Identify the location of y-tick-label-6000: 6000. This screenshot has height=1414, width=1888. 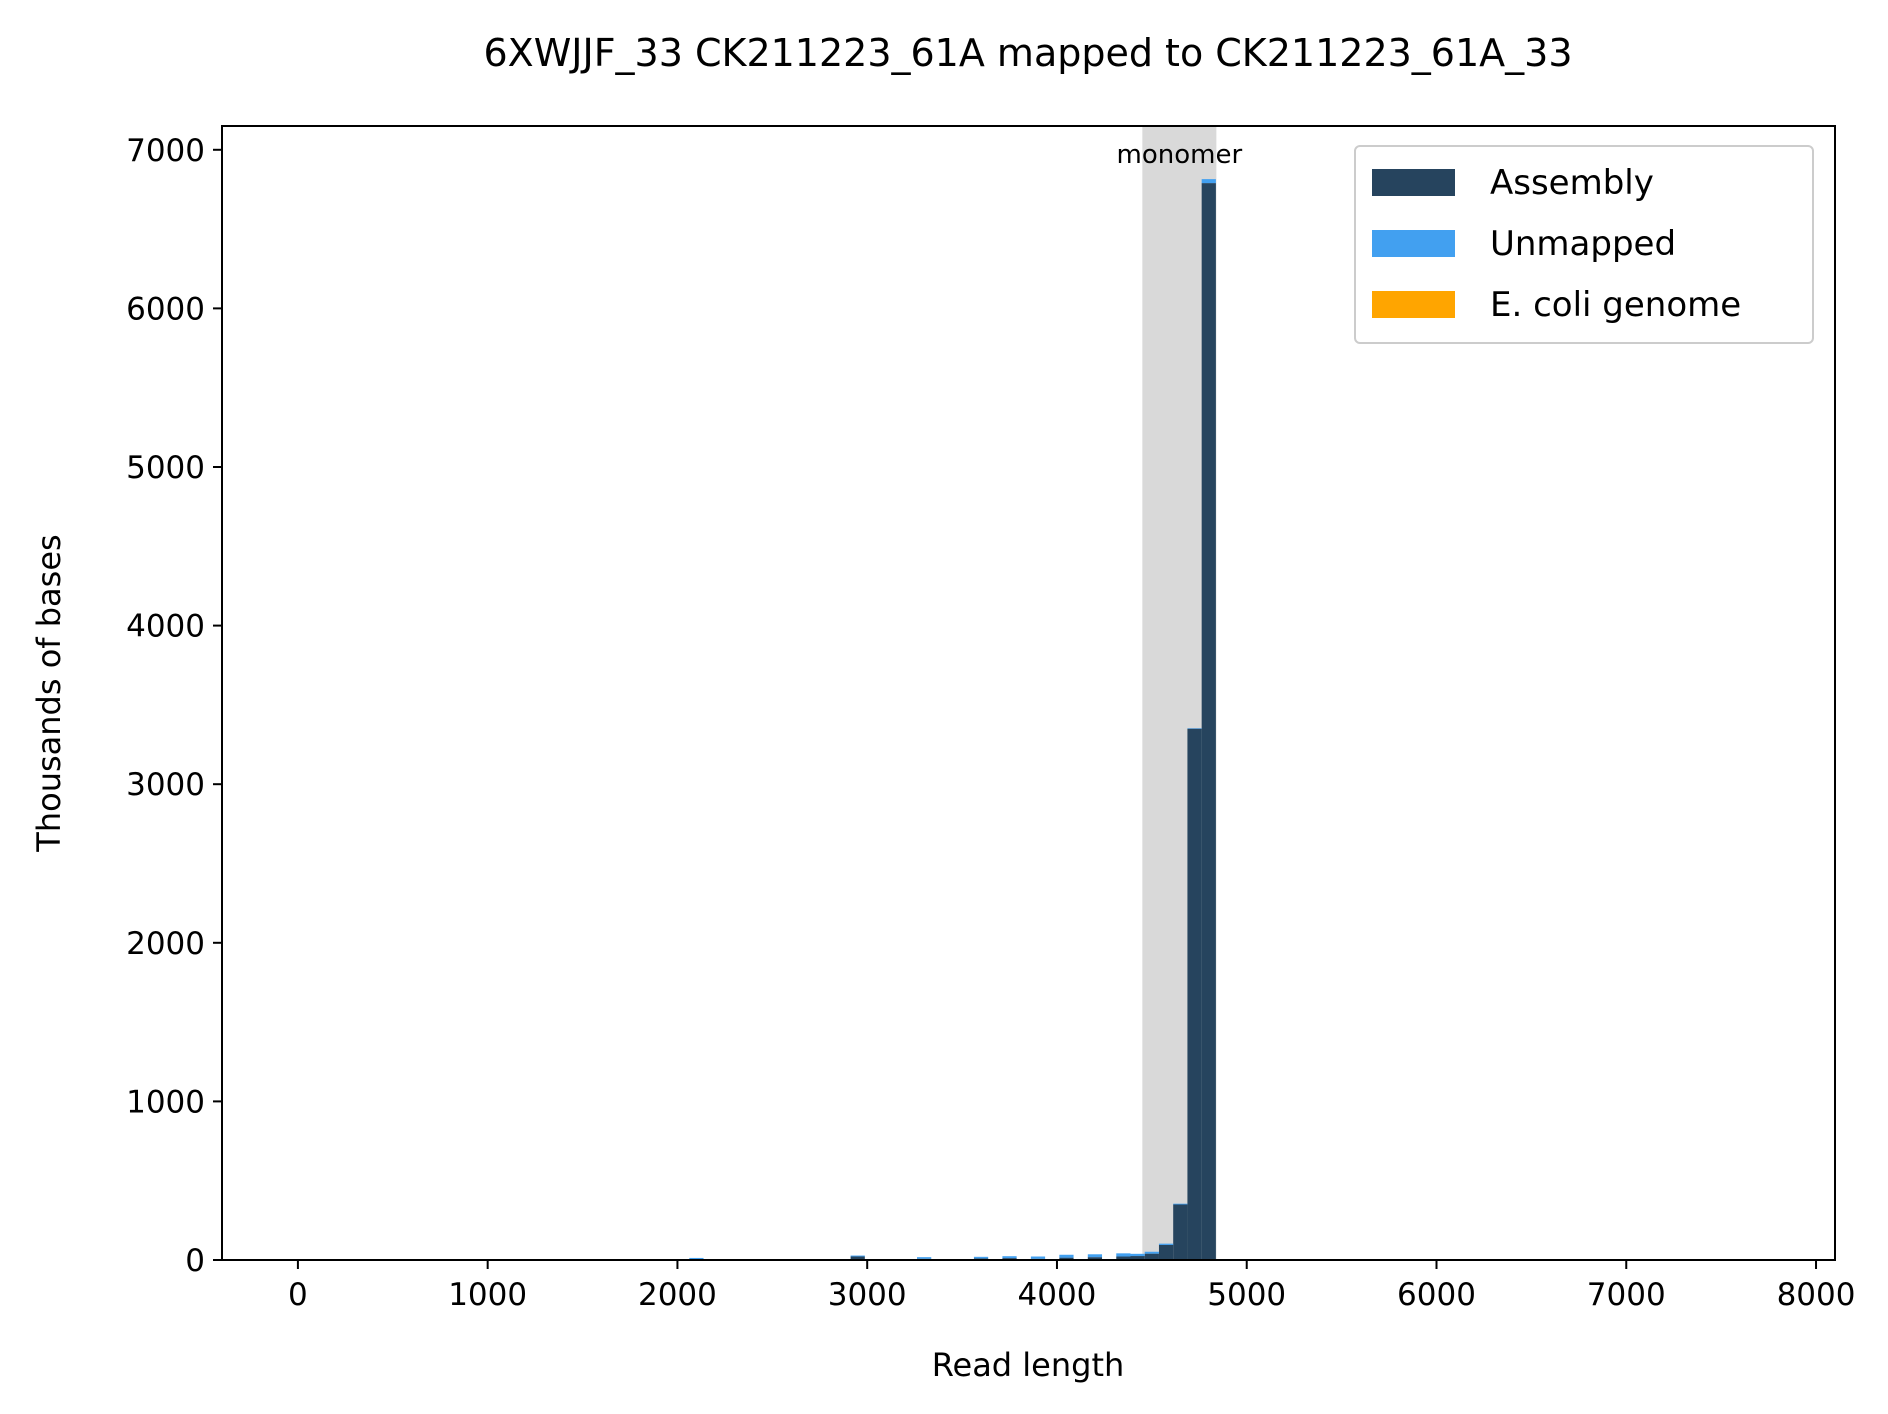
(165, 309).